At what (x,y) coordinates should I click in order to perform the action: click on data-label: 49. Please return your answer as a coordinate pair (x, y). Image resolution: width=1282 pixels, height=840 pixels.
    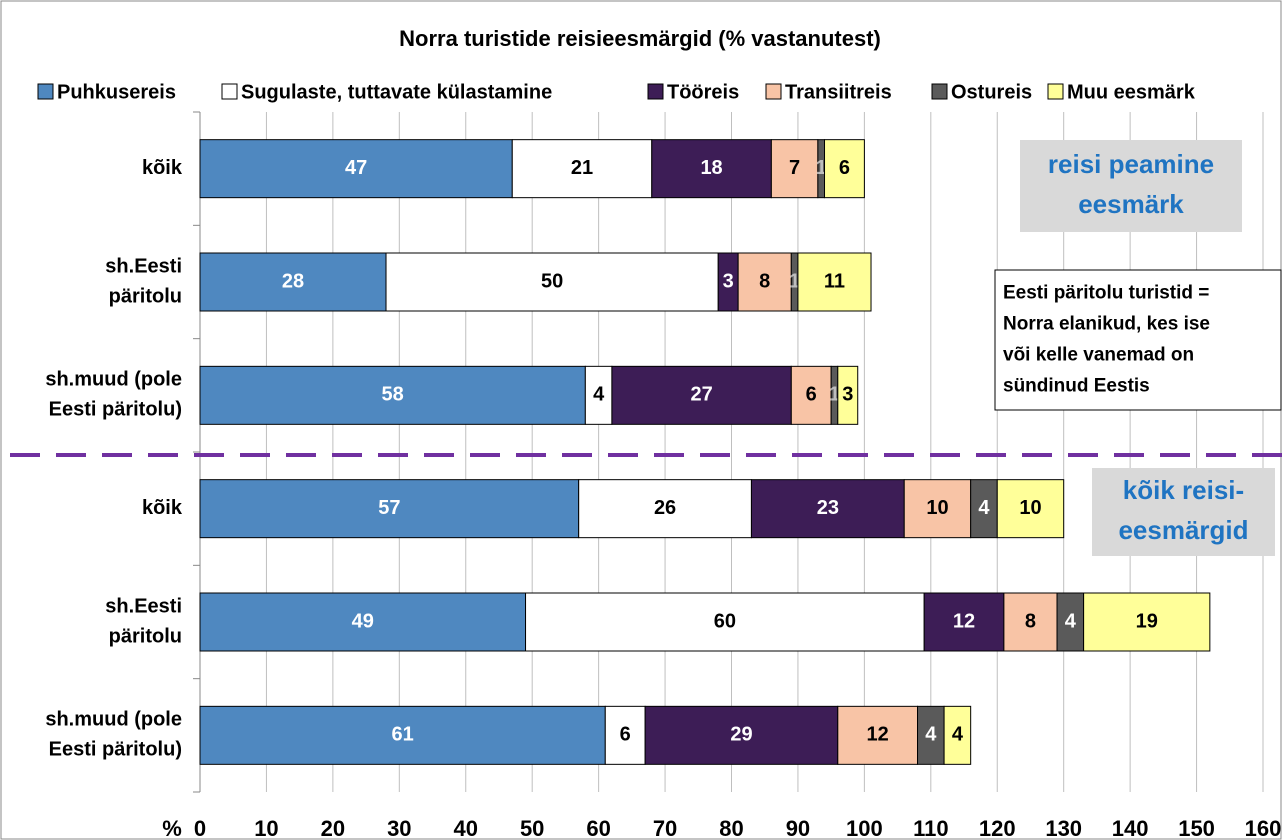
    Looking at the image, I should click on (363, 621).